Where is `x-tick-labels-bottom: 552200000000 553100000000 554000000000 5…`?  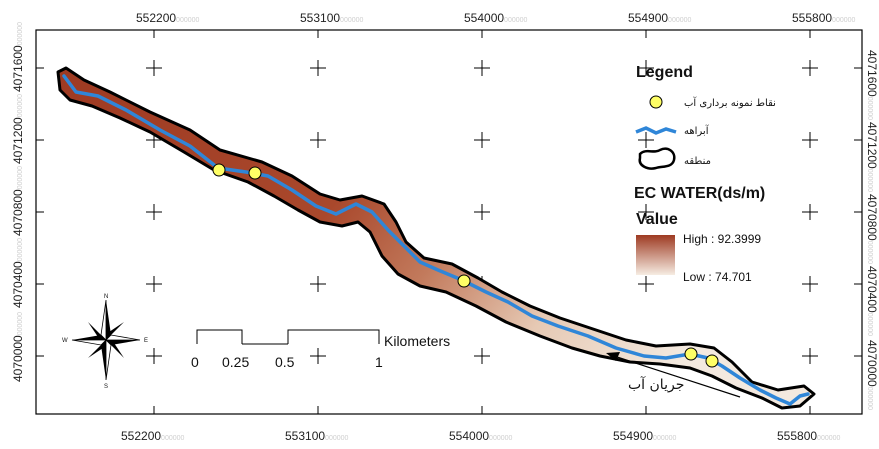 x-tick-labels-bottom: 552200000000 553100000000 554000000000 5… is located at coordinates (481, 436).